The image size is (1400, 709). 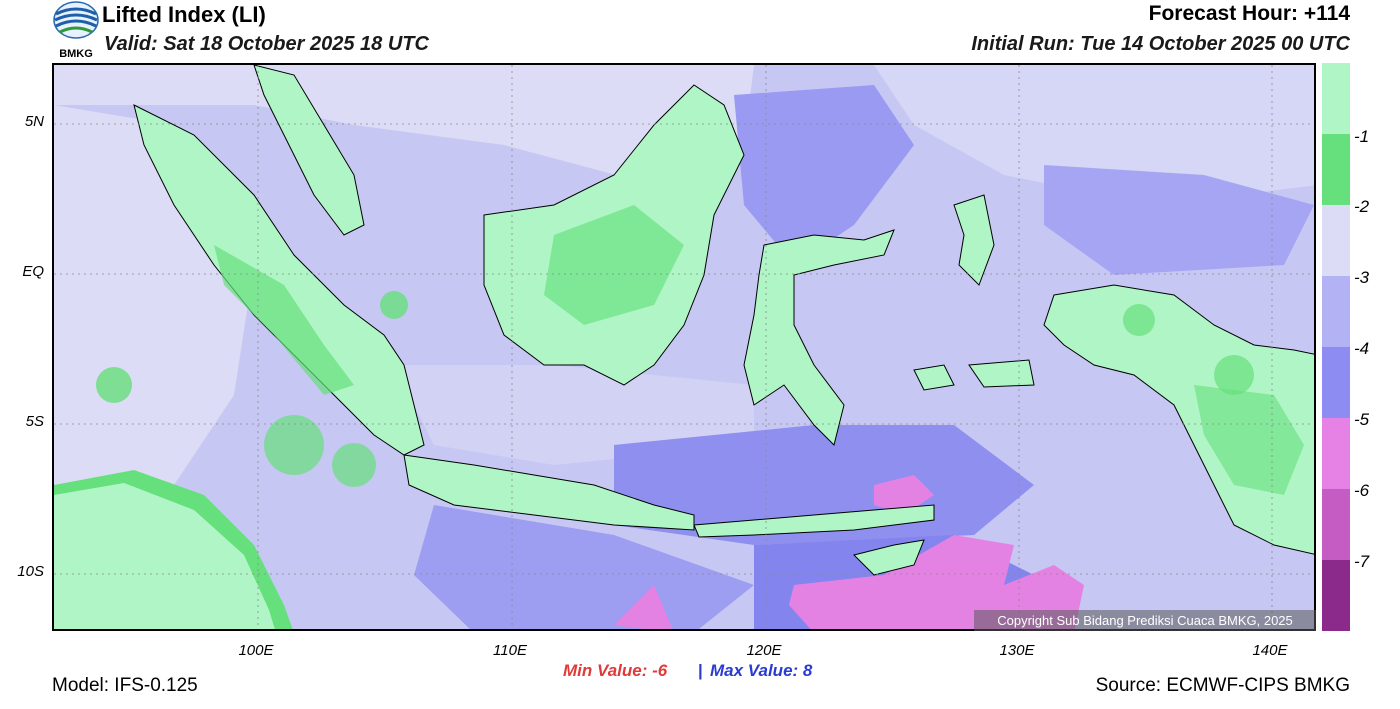 I want to click on map-title: Lifted Index (LI), so click(x=184, y=14).